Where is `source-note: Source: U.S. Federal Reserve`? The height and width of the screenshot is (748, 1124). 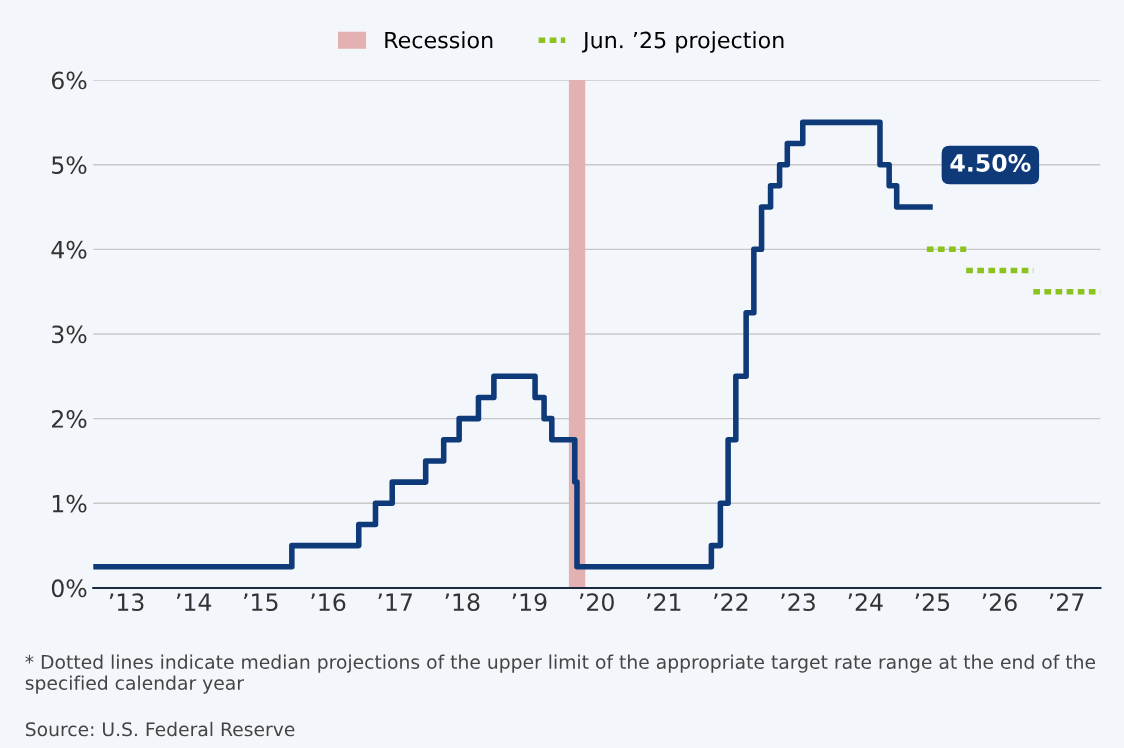 source-note: Source: U.S. Federal Reserve is located at coordinates (160, 729).